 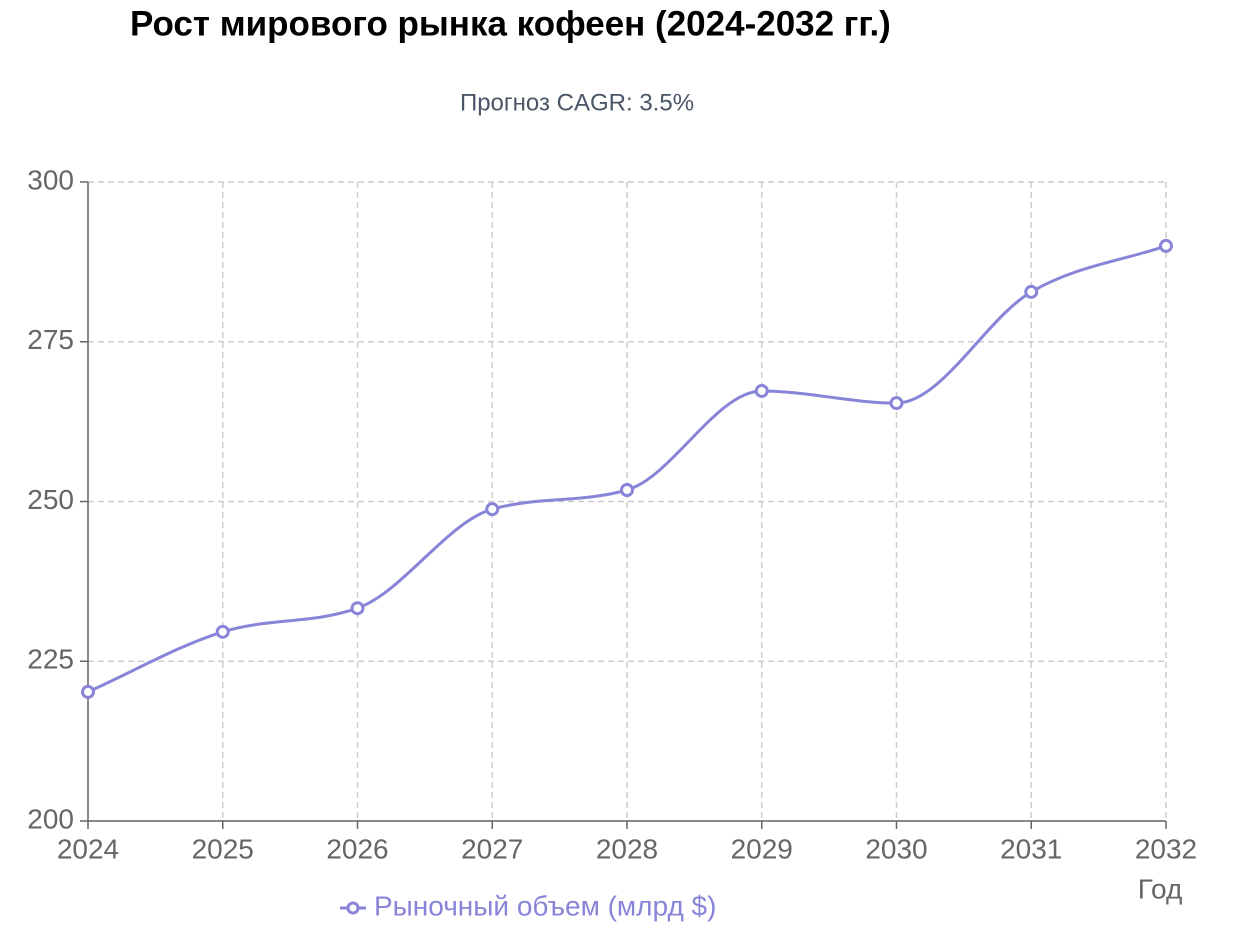 What do you see at coordinates (492, 848) in the screenshot?
I see `x-tick-label: 2027` at bounding box center [492, 848].